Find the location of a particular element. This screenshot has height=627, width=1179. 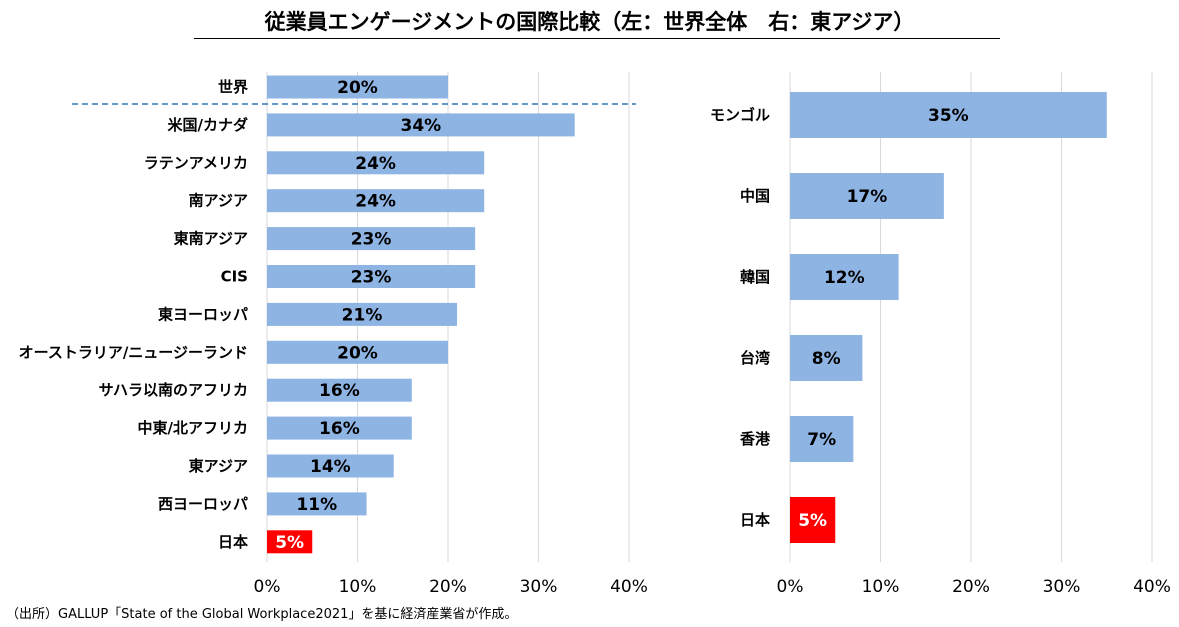

left-data-label: 21% is located at coordinates (362, 315).